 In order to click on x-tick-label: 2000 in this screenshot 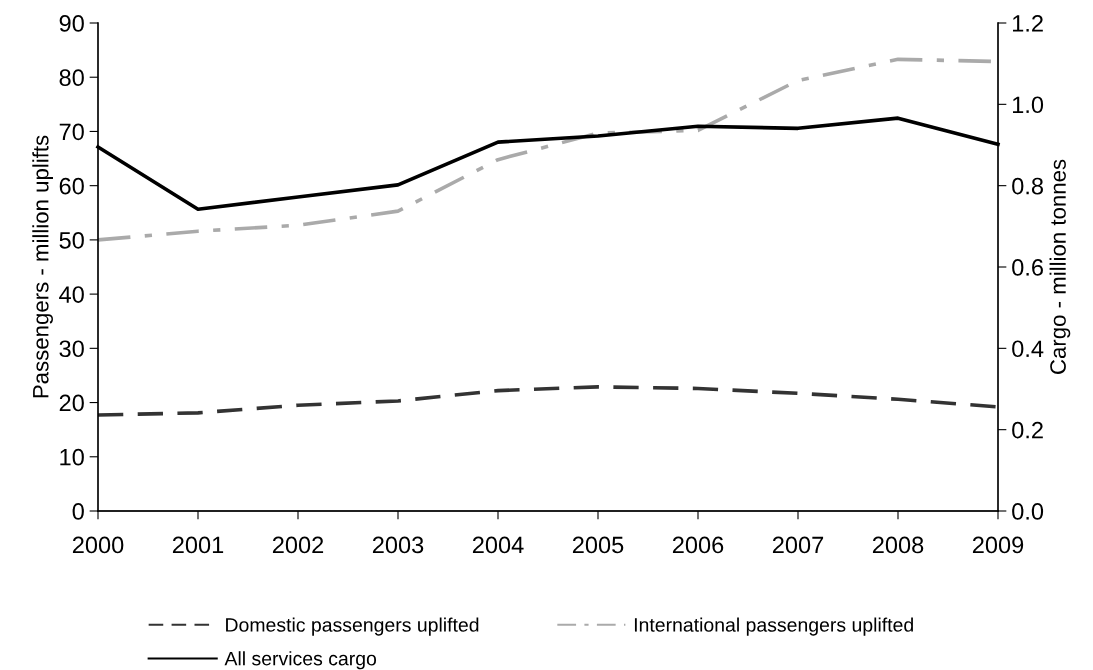, I will do `click(98, 545)`.